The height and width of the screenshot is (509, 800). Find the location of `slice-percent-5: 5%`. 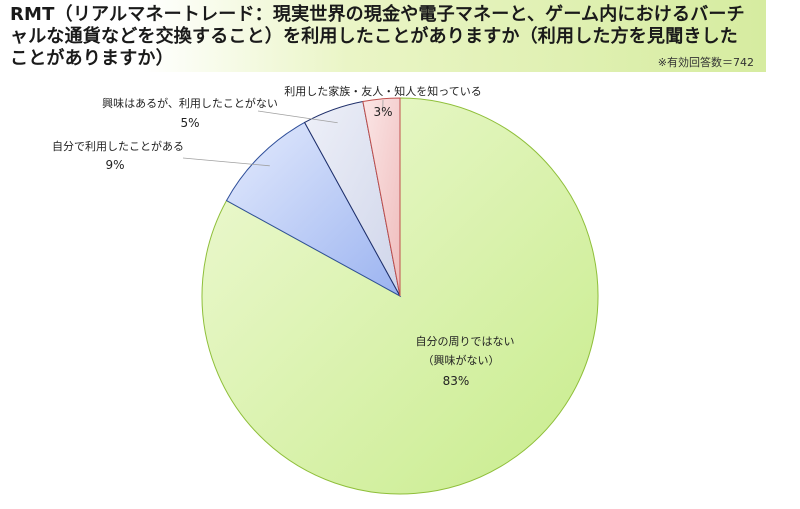

slice-percent-5: 5% is located at coordinates (189, 123).